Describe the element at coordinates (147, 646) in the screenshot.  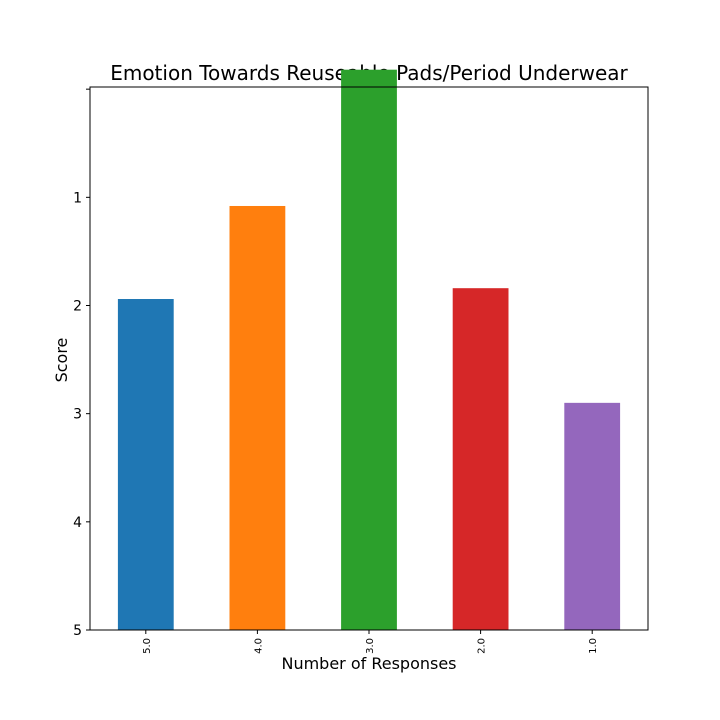
I see `x-tick-label: 5.0` at that location.